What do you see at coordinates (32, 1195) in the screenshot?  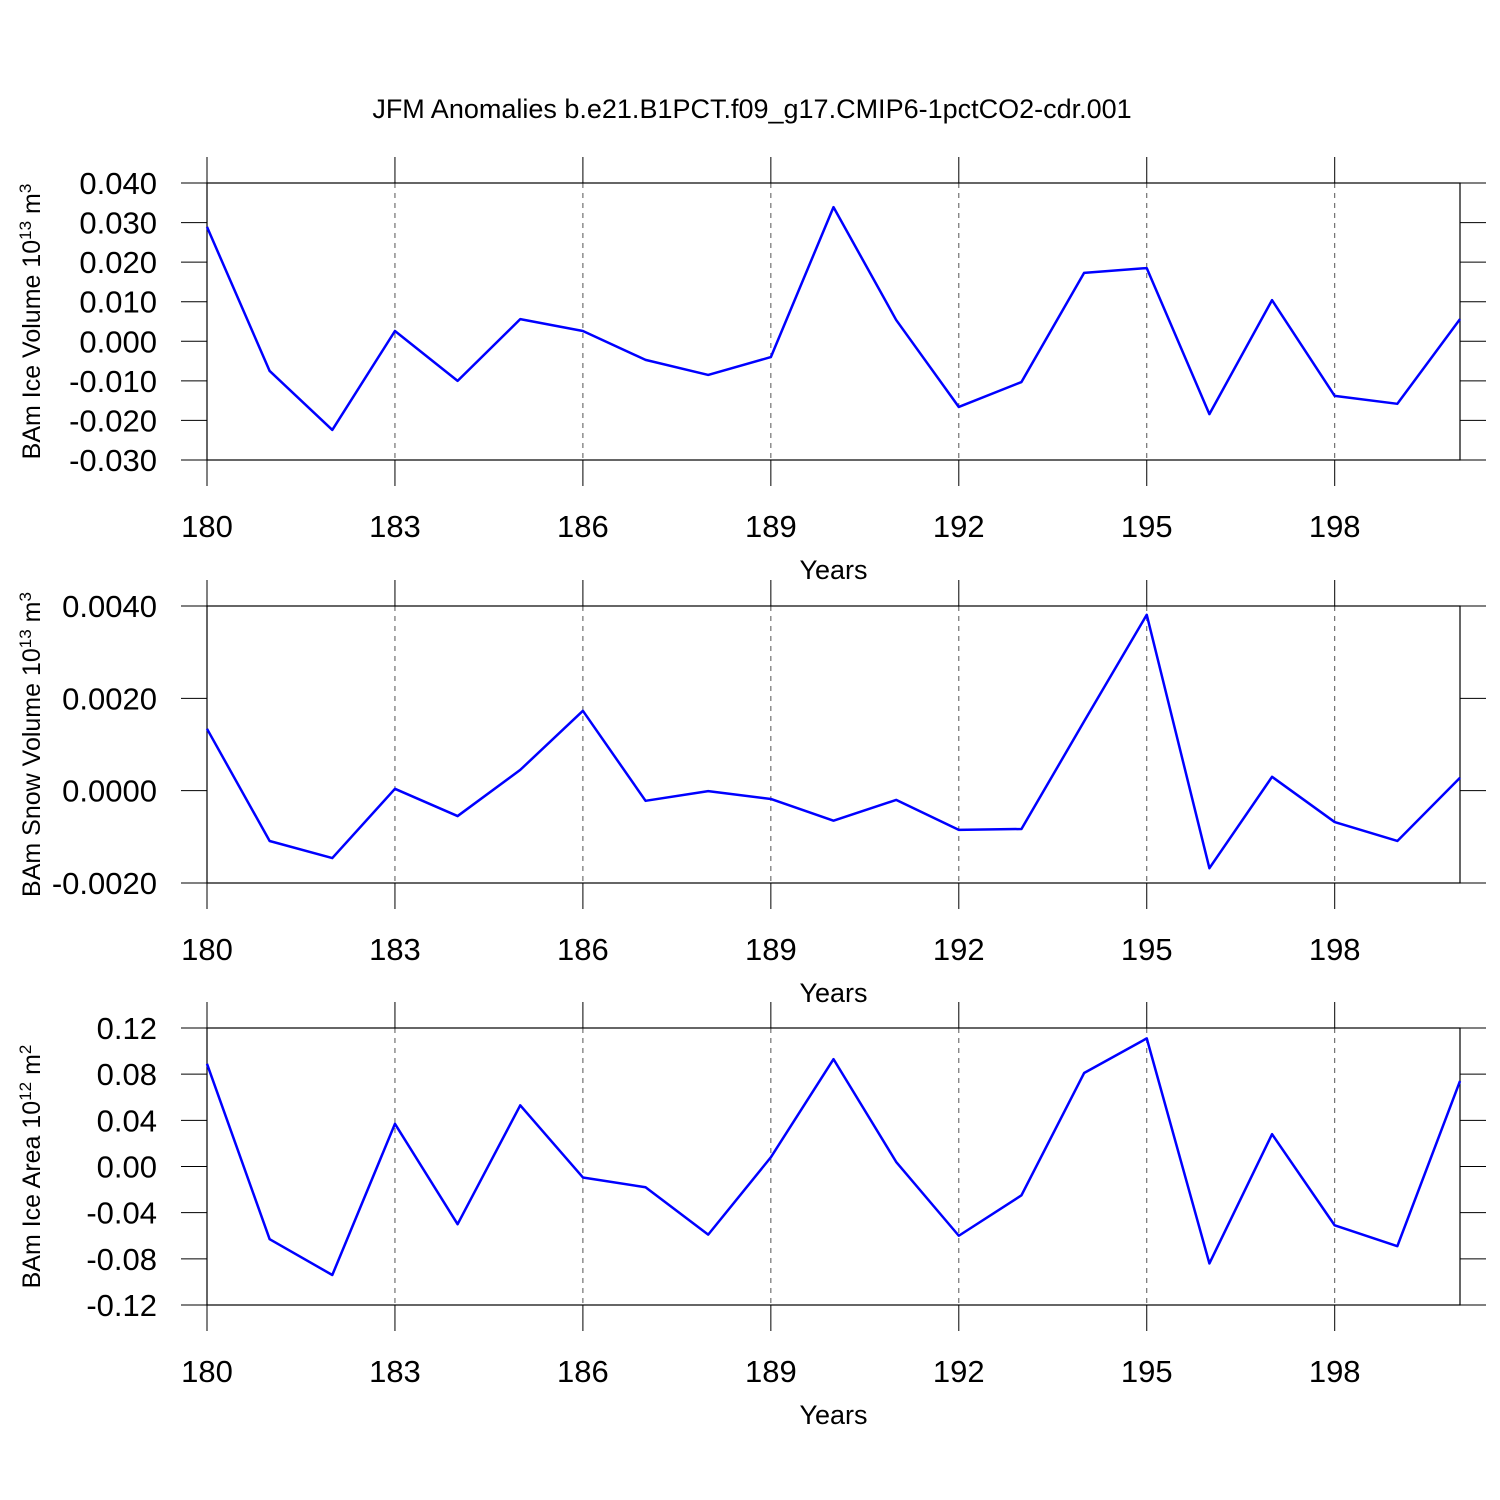 I see `y-axis-label-text: BAm Ice Area 10` at bounding box center [32, 1195].